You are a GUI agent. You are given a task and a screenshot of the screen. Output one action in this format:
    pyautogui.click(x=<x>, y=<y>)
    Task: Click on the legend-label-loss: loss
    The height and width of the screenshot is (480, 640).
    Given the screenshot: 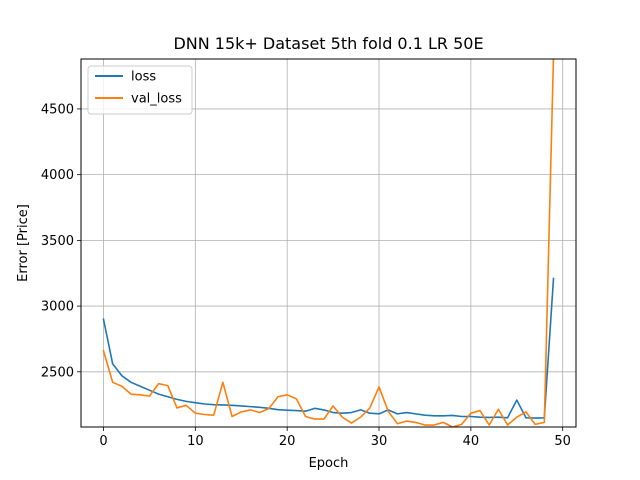 What is the action you would take?
    pyautogui.click(x=143, y=77)
    